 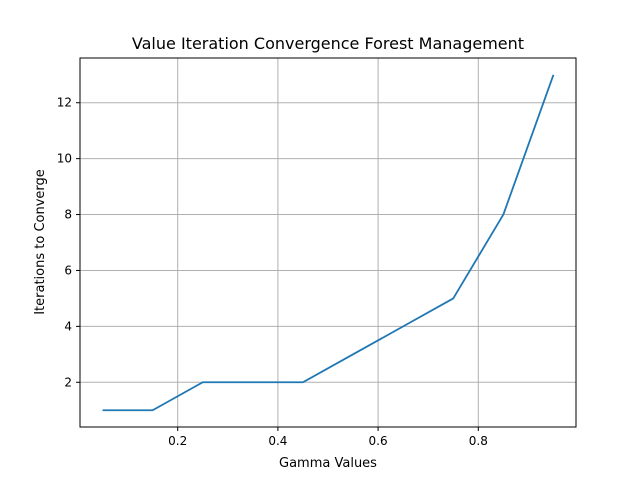 What do you see at coordinates (40, 242) in the screenshot?
I see `y-axis-label: Iterations to Converge` at bounding box center [40, 242].